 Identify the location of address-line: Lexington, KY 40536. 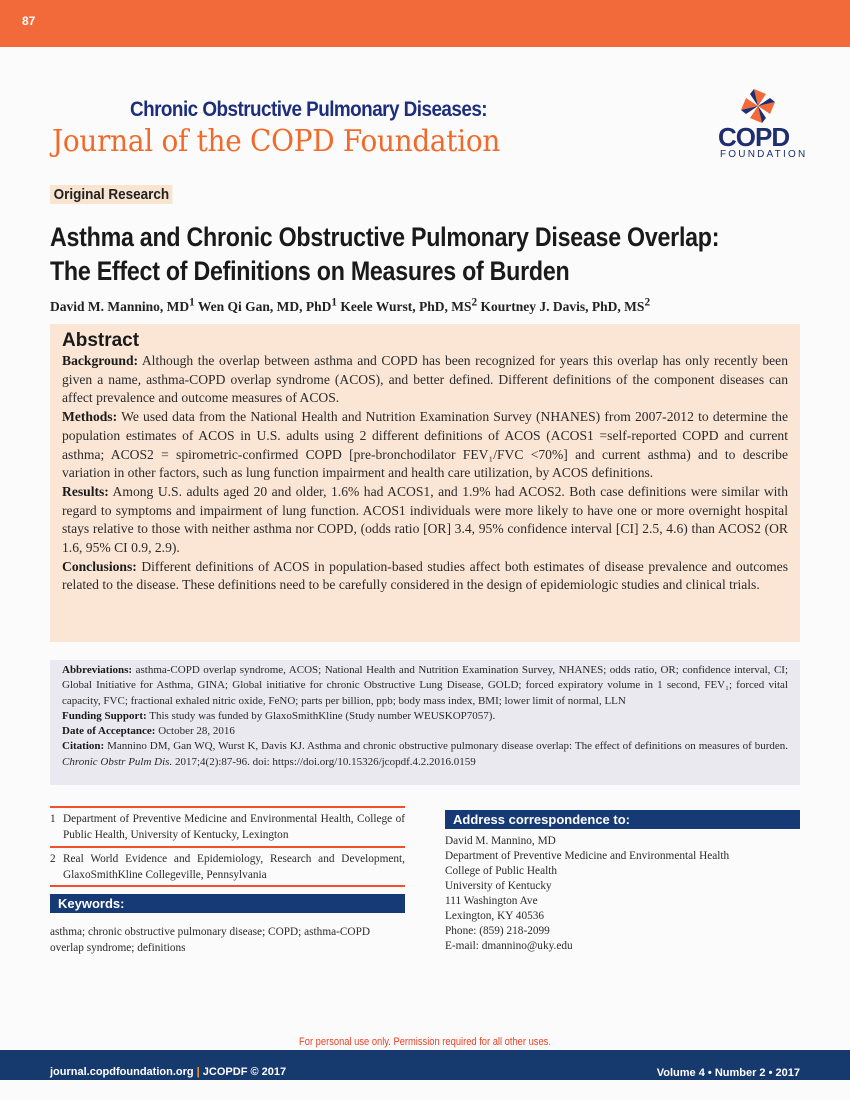
(495, 916).